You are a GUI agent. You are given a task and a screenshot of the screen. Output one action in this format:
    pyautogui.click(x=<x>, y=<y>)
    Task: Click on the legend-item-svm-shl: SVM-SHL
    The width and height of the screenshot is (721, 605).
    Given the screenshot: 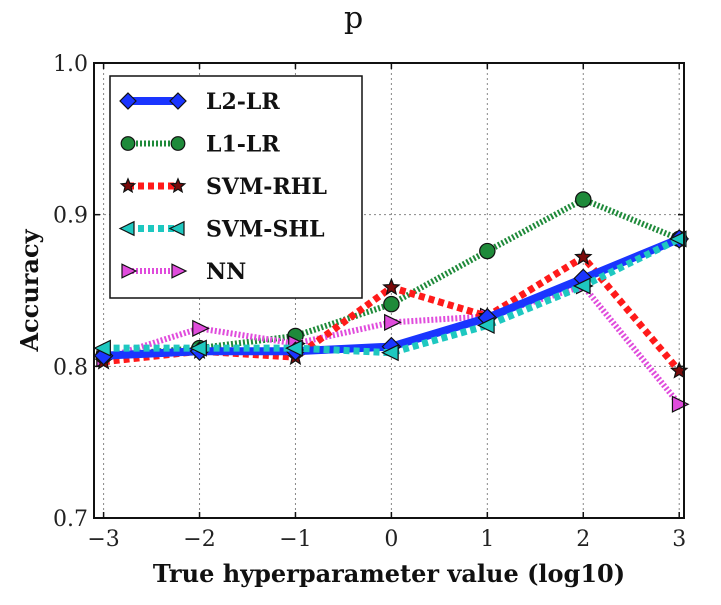 What is the action you would take?
    pyautogui.click(x=221, y=230)
    